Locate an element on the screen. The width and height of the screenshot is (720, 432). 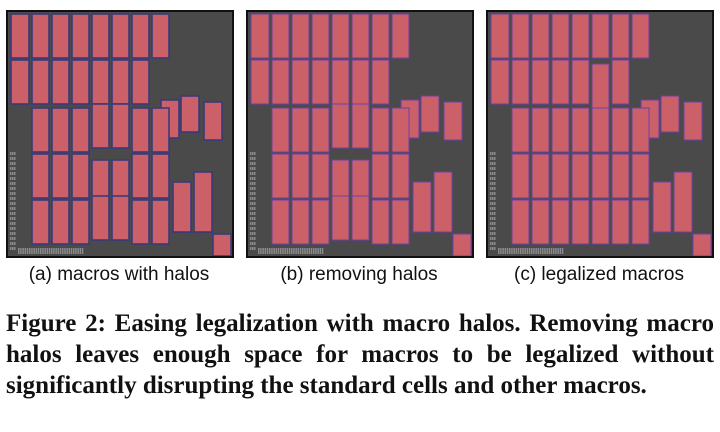
subfigure-caption-a: (a) macros with halos is located at coordinates (119, 274).